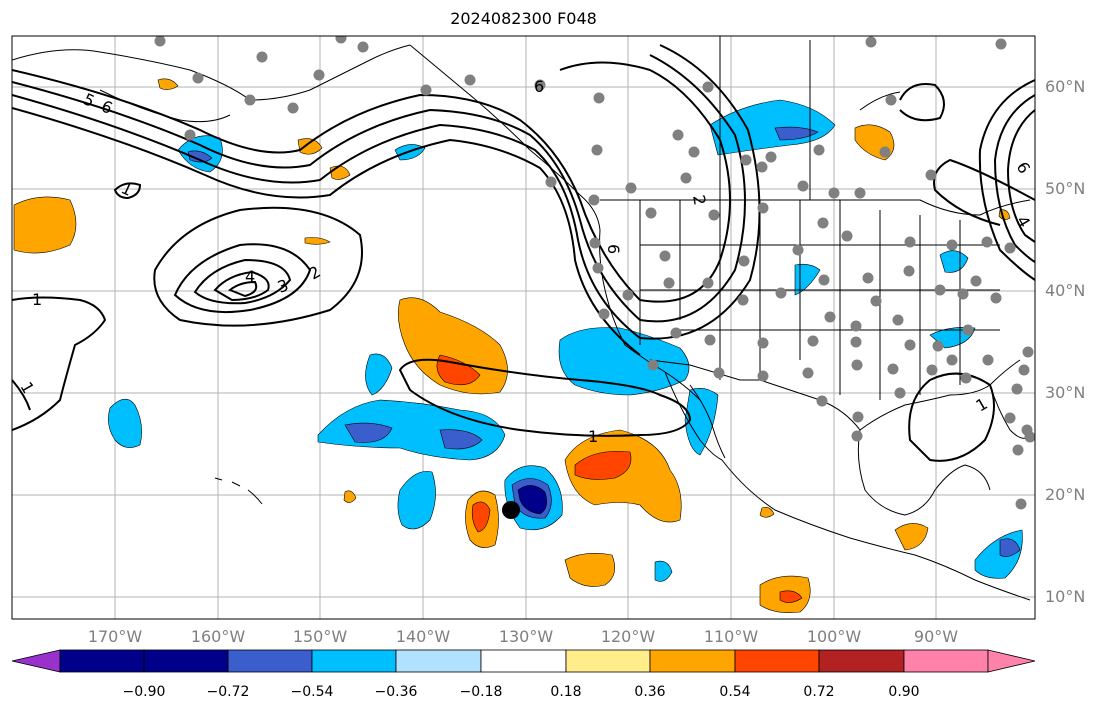  What do you see at coordinates (312, 692) in the screenshot?
I see `colorbar-tick-label: −0.54` at bounding box center [312, 692].